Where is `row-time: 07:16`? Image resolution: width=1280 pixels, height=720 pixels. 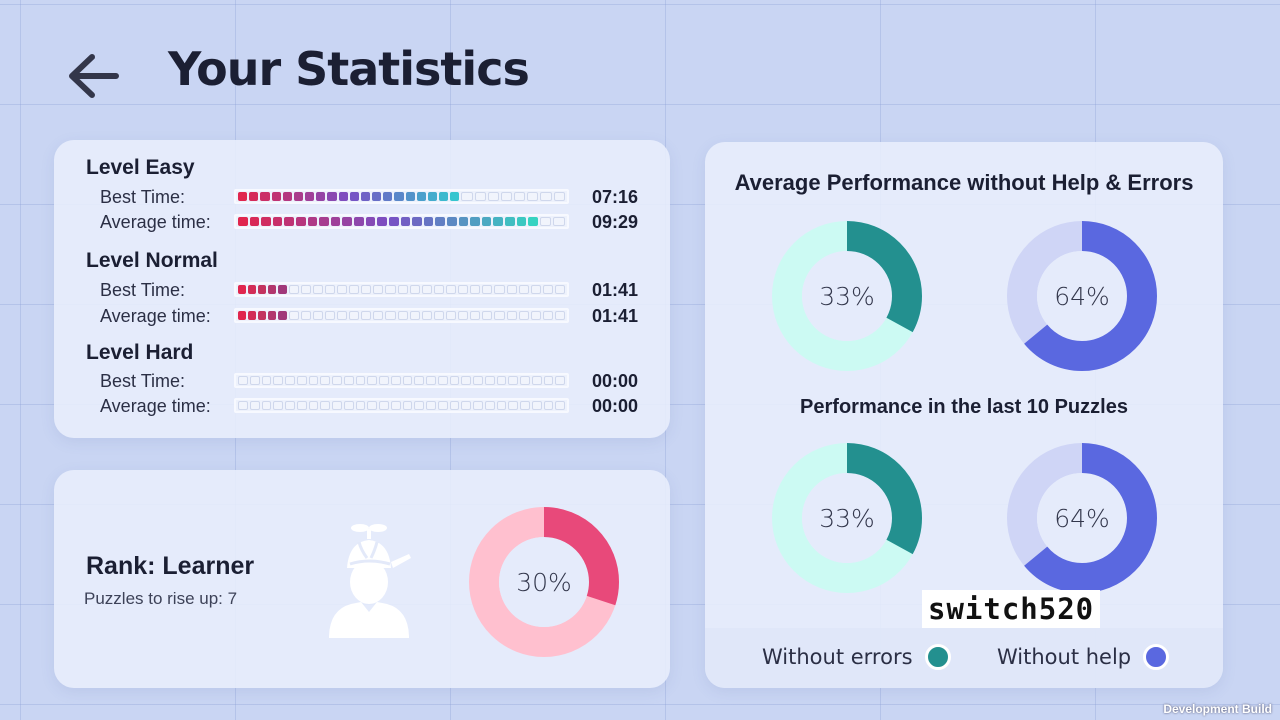
row-time: 07:16 is located at coordinates (615, 197).